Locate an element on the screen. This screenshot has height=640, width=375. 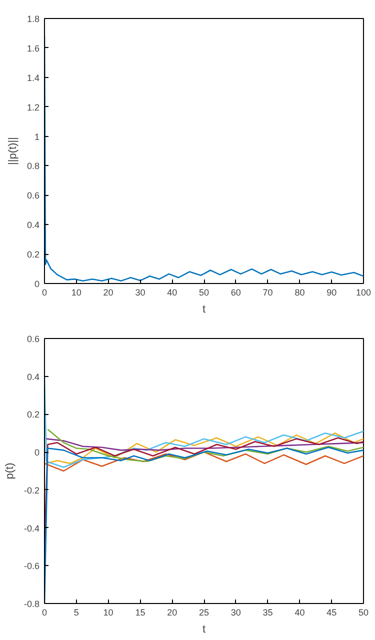
x-tick-label: 90 is located at coordinates (331, 293).